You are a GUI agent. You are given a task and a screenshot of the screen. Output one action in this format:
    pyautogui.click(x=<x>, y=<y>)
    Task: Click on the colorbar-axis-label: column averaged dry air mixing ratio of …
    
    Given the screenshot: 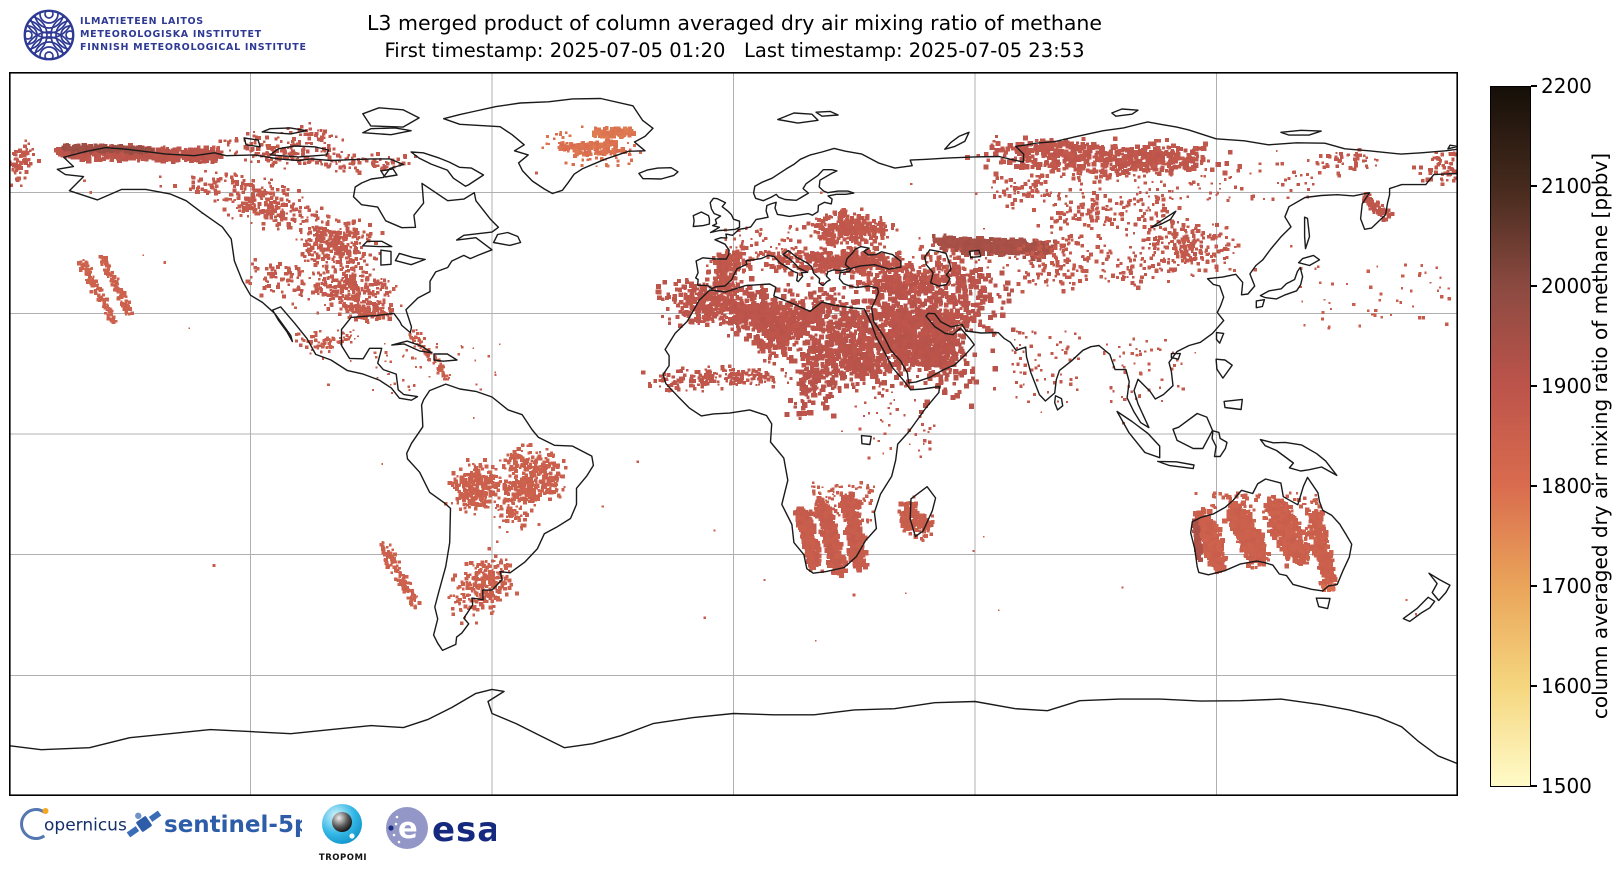 What is the action you would take?
    pyautogui.click(x=1600, y=436)
    